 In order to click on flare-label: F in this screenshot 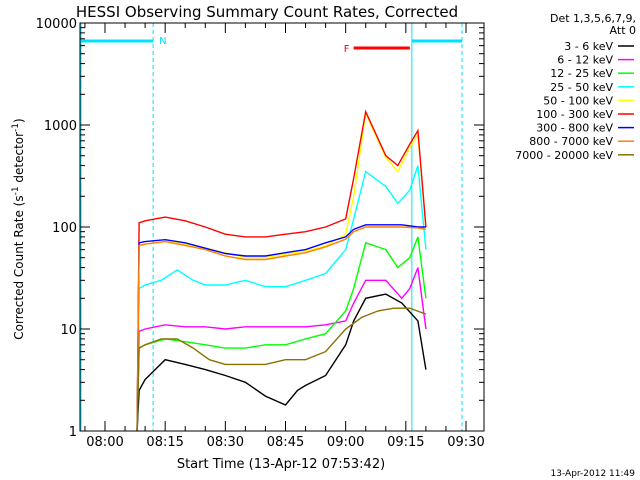, I will do `click(347, 49)`.